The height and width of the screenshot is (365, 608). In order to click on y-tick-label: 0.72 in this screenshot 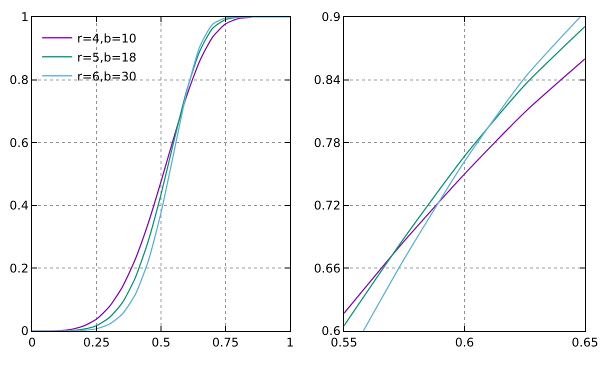, I will do `click(327, 205)`.